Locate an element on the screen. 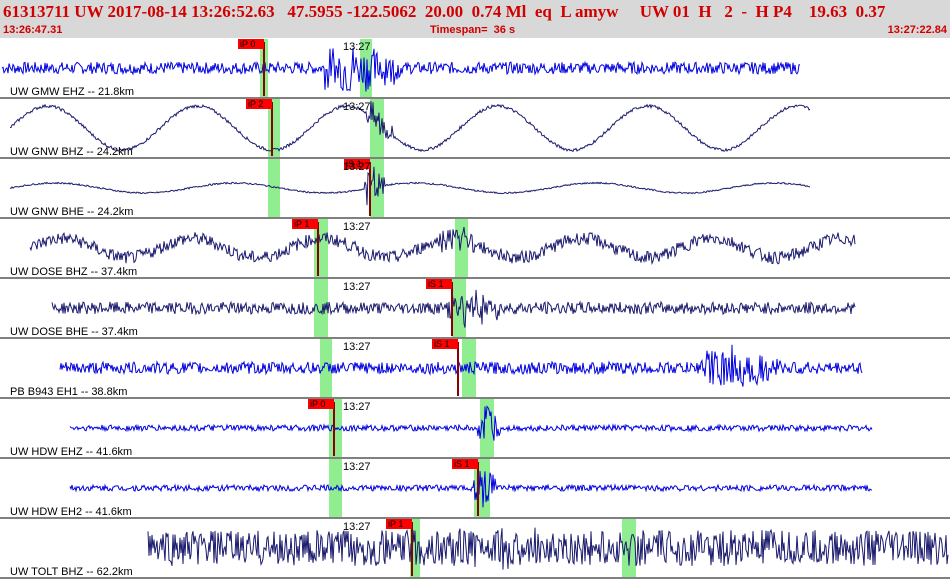  channel-label: PB B943 EH1 -- 38.8km is located at coordinates (68, 392).